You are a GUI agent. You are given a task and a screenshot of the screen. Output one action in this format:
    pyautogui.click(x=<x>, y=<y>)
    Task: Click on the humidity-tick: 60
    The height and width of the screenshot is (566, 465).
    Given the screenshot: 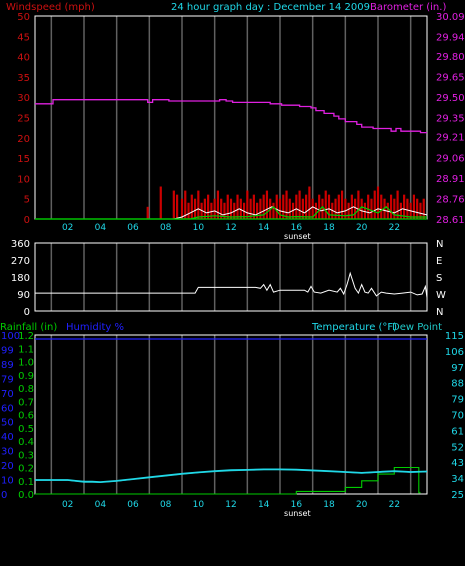 What is the action you would take?
    pyautogui.click(x=7, y=408)
    